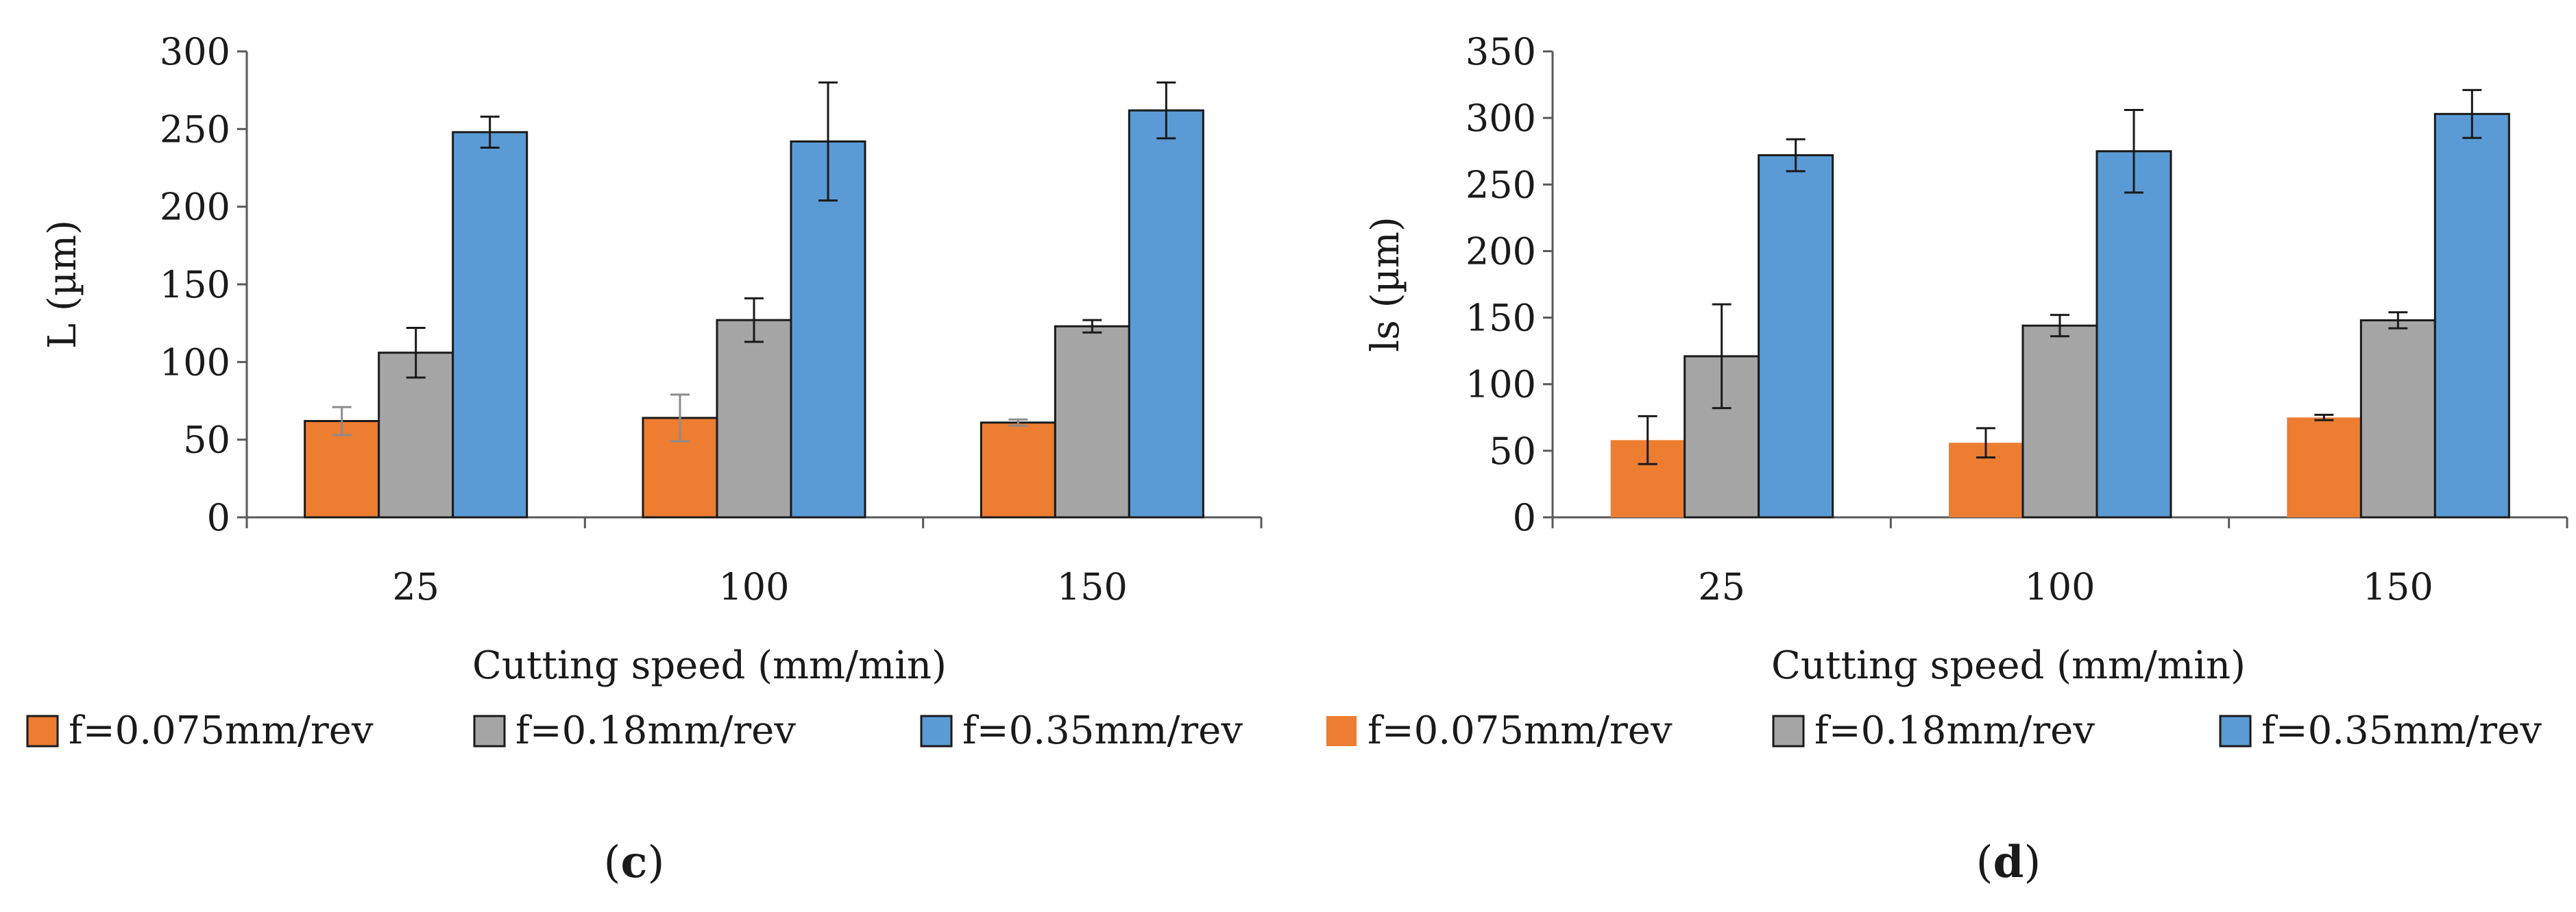  I want to click on panel-label-letter: c, so click(634, 862).